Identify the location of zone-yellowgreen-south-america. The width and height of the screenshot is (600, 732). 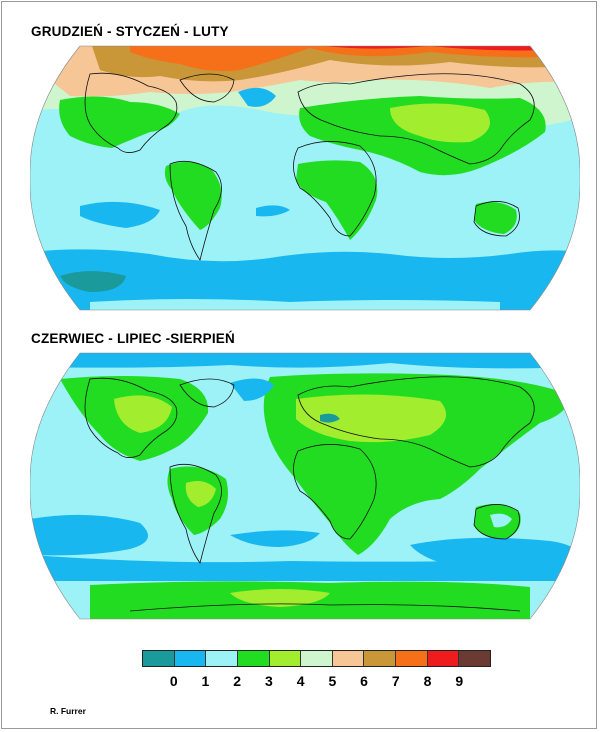
(200, 494).